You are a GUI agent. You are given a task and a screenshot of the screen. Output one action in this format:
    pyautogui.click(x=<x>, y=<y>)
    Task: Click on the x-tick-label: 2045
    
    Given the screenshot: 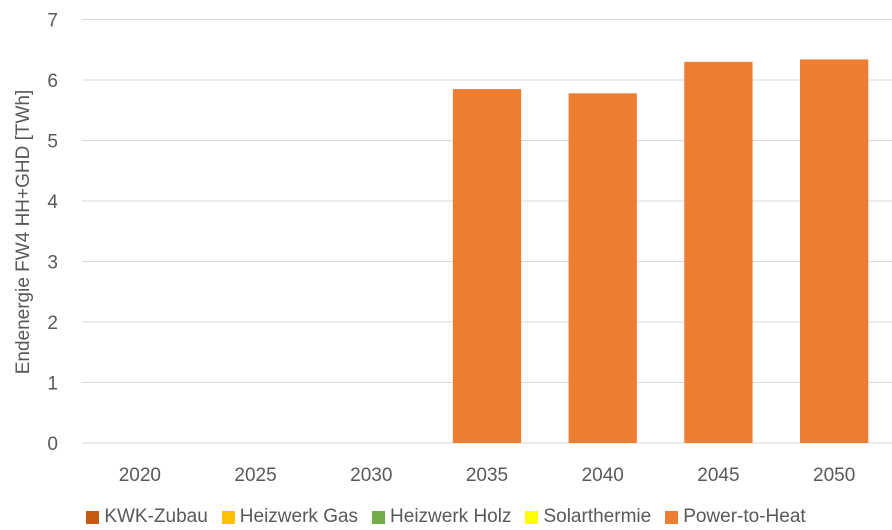 What is the action you would take?
    pyautogui.click(x=718, y=475)
    